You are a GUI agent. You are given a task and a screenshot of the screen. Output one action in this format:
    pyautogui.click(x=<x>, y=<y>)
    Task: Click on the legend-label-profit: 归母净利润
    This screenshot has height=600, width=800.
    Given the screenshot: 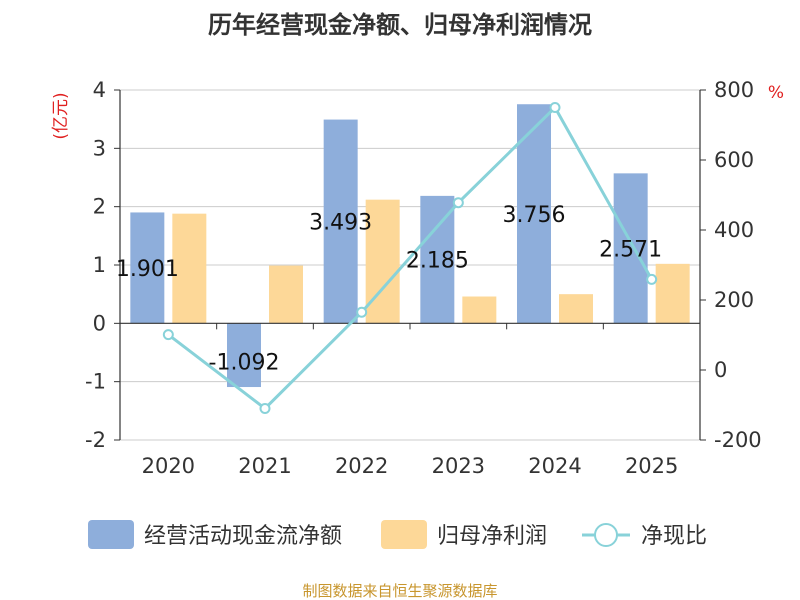 What is the action you would take?
    pyautogui.click(x=492, y=536)
    